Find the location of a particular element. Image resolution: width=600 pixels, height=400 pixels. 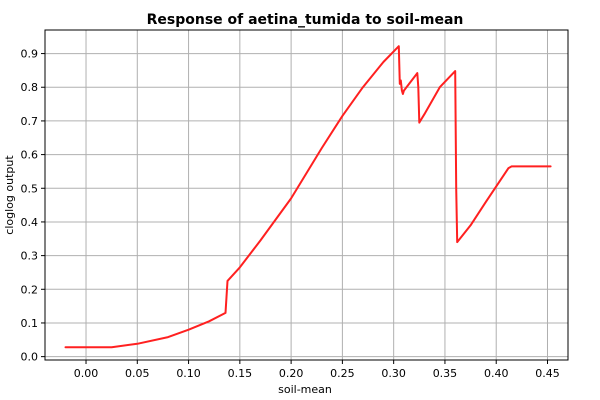

x-tick-label: 0.45 is located at coordinates (547, 373).